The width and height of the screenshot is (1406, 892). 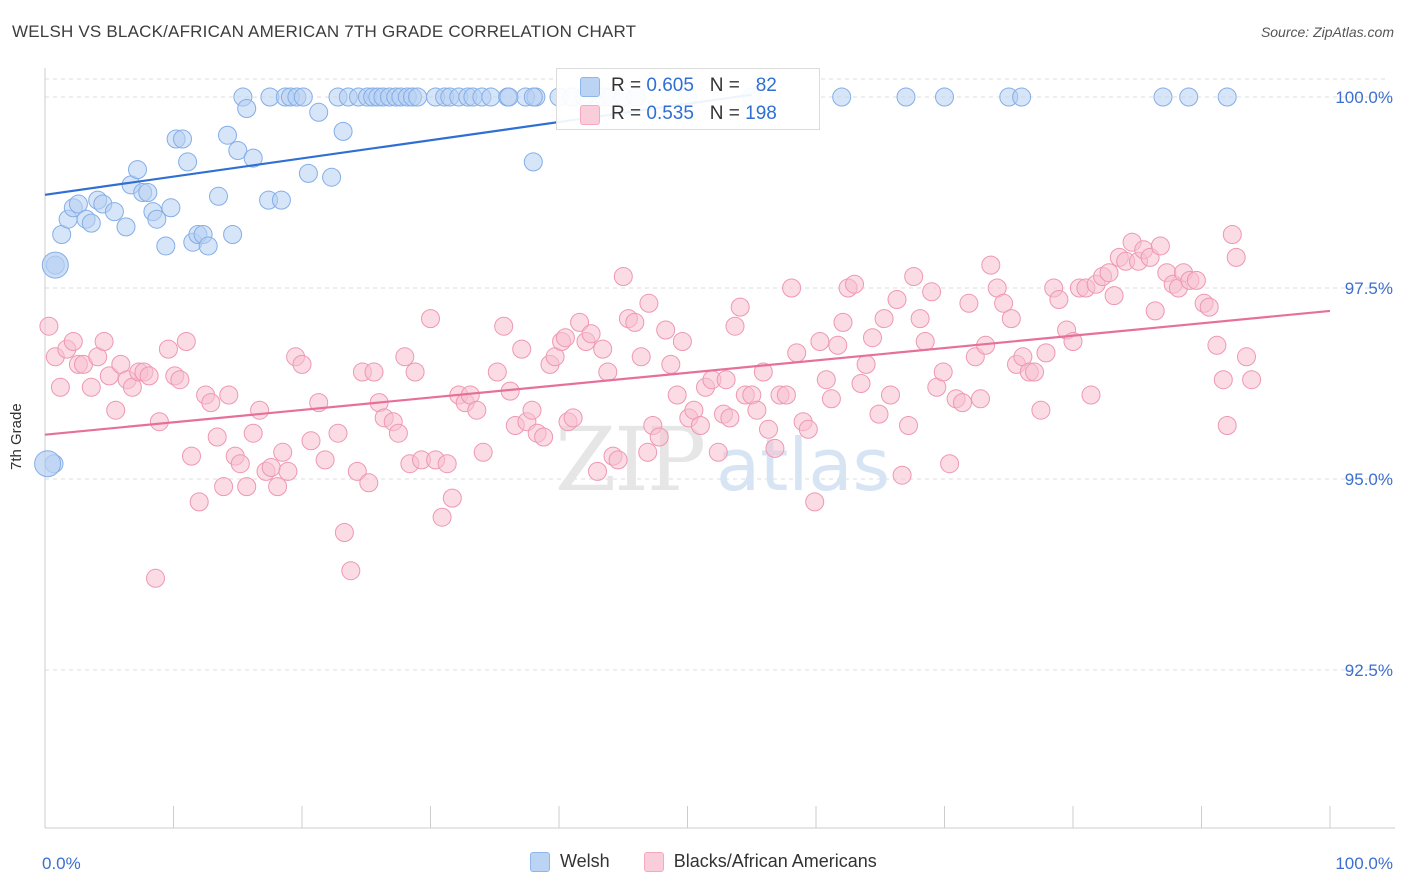 What do you see at coordinates (1364, 97) in the screenshot?
I see `y-tick-label: 100.0%` at bounding box center [1364, 97].